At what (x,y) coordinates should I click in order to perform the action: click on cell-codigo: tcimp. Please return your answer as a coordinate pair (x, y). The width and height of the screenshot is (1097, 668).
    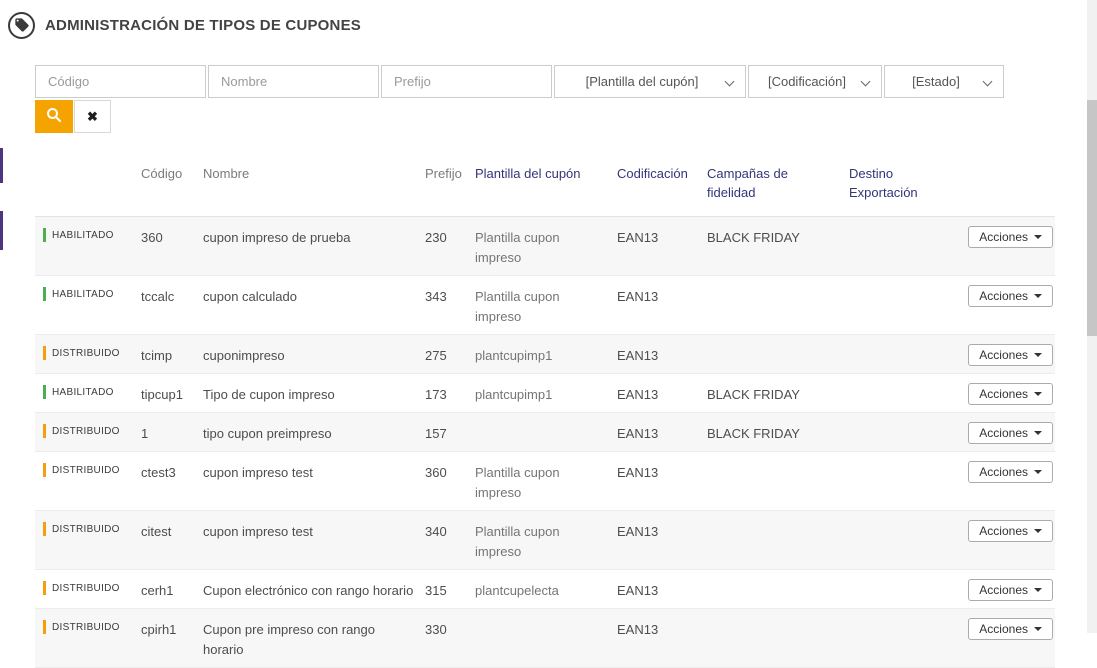
    Looking at the image, I should click on (157, 355).